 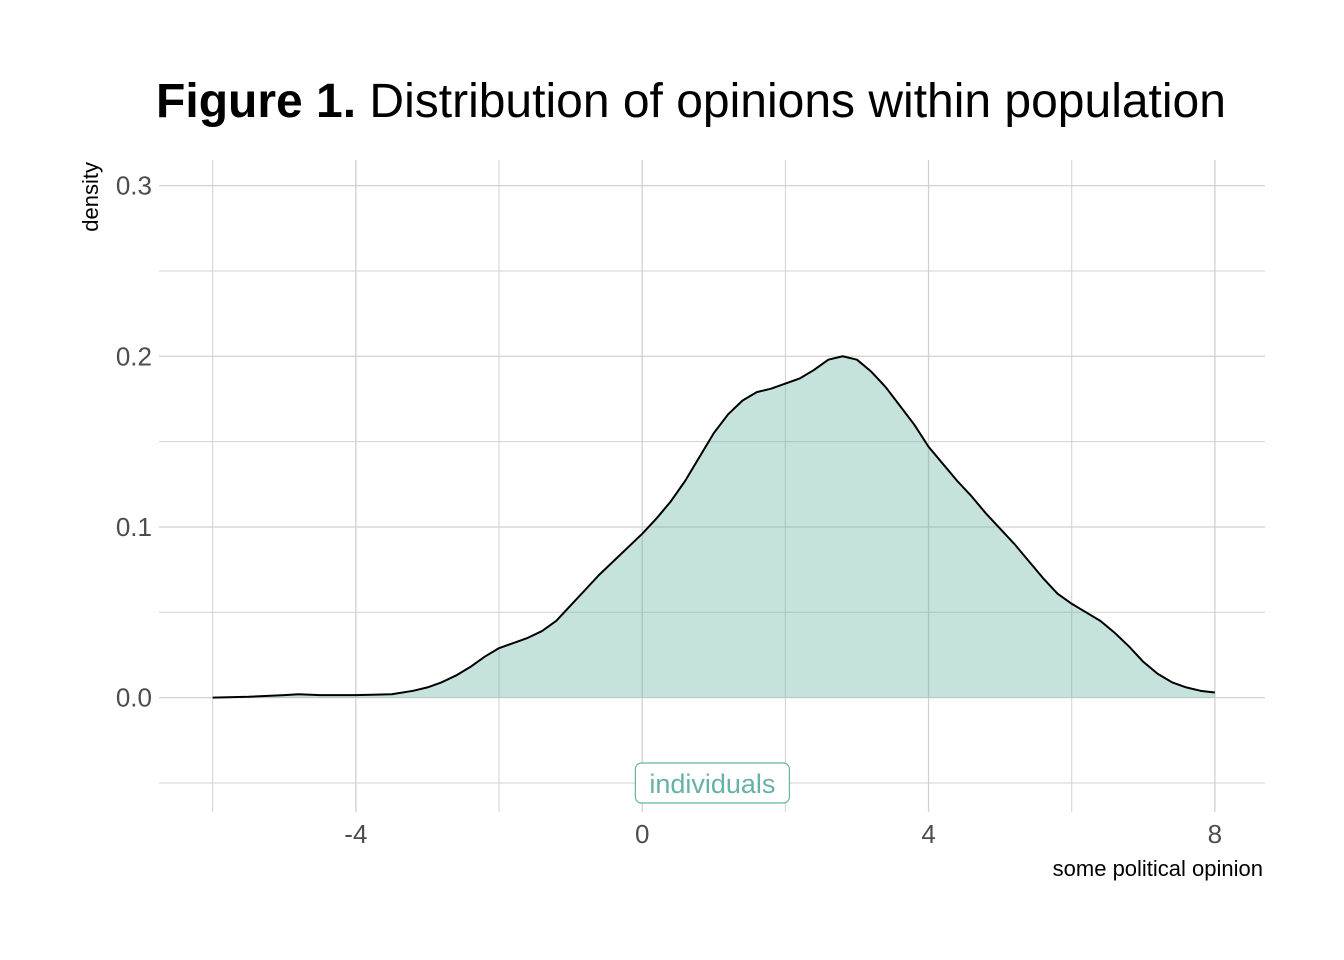 What do you see at coordinates (134, 698) in the screenshot?
I see `y-tick-label: 0.0` at bounding box center [134, 698].